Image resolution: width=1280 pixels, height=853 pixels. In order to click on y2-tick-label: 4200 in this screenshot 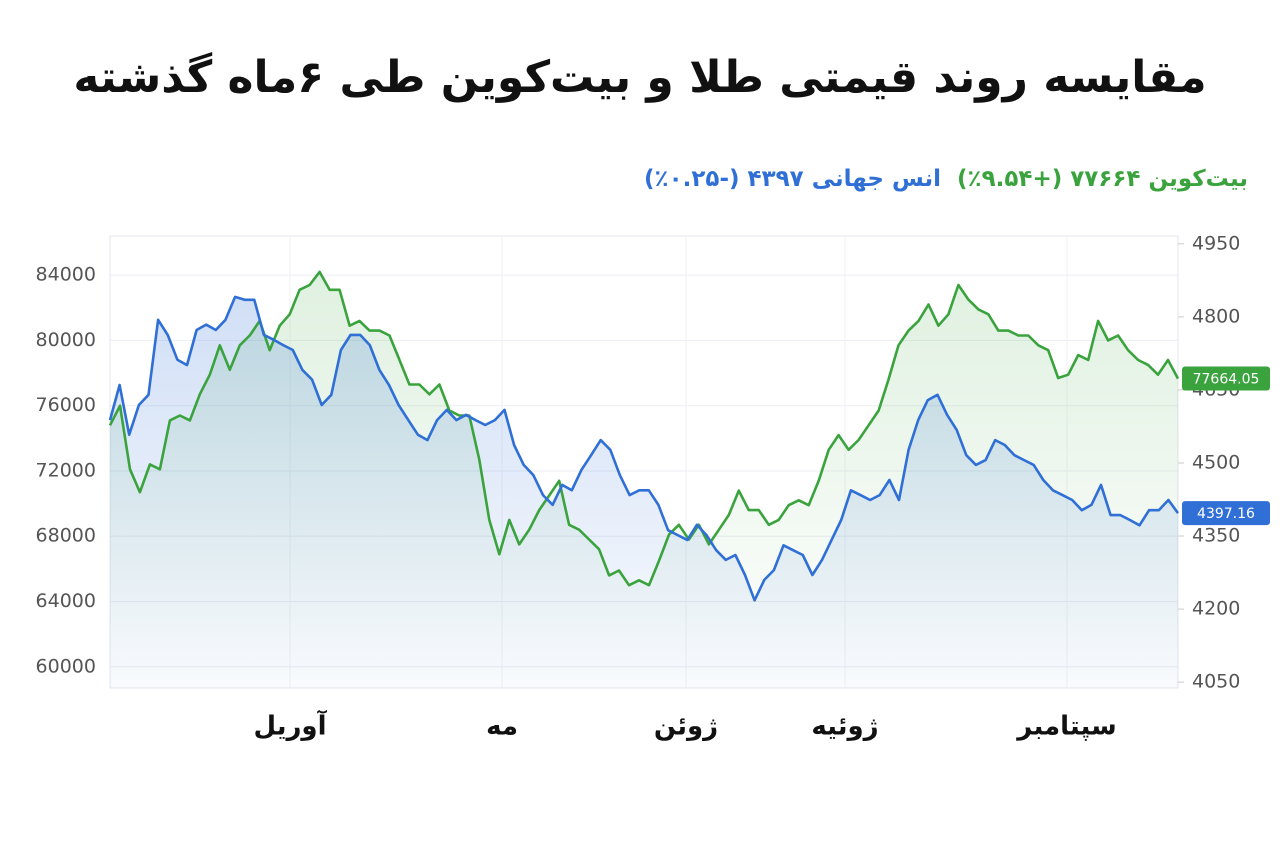, I will do `click(1216, 609)`.